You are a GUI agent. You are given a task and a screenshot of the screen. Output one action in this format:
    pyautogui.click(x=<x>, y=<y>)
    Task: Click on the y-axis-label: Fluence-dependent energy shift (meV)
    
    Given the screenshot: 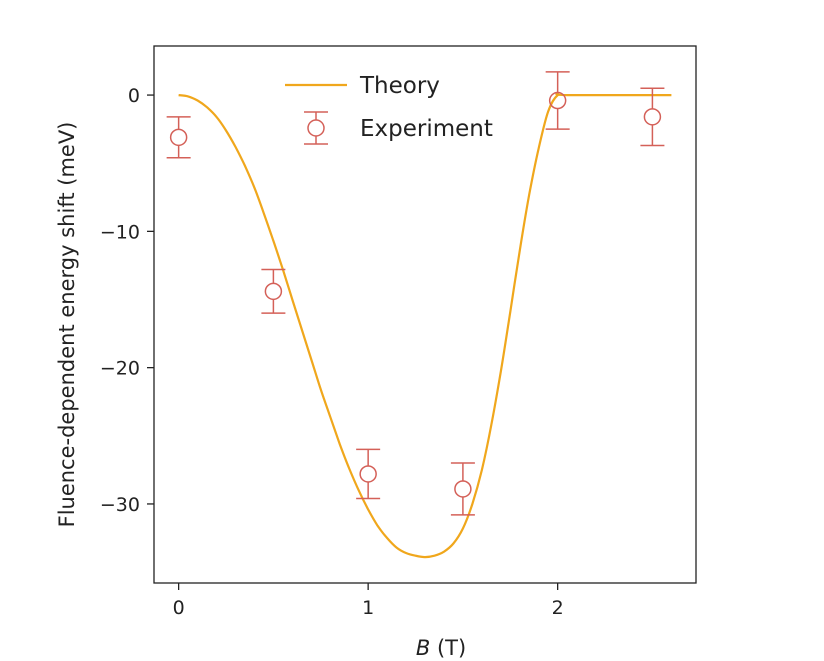 What is the action you would take?
    pyautogui.click(x=67, y=325)
    